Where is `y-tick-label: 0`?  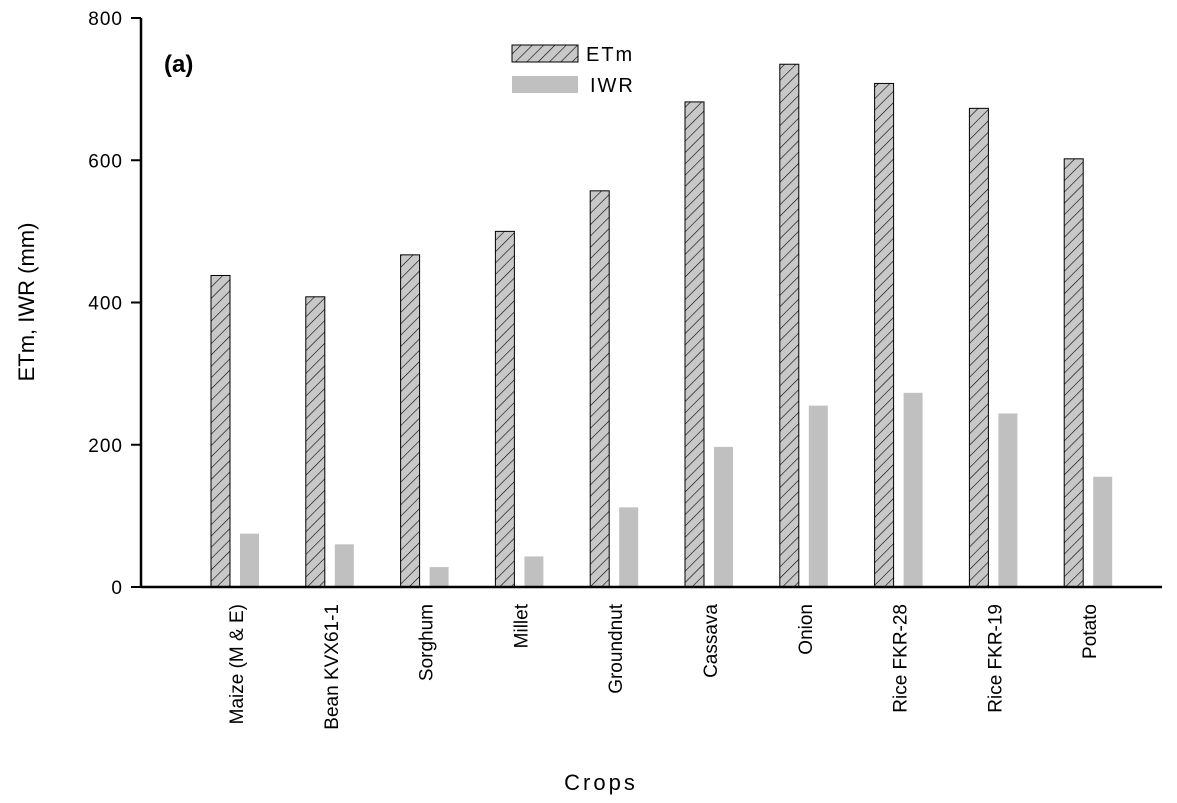
y-tick-label: 0 is located at coordinates (117, 588).